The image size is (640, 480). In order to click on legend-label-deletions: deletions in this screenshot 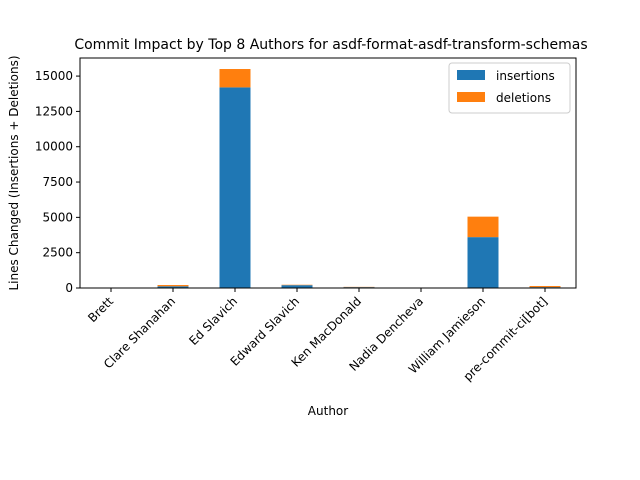, I will do `click(523, 98)`.